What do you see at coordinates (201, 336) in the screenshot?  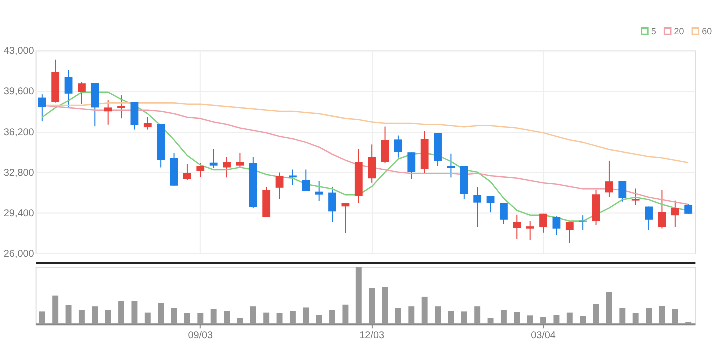 I see `x-tick-label: 09/03` at bounding box center [201, 336].